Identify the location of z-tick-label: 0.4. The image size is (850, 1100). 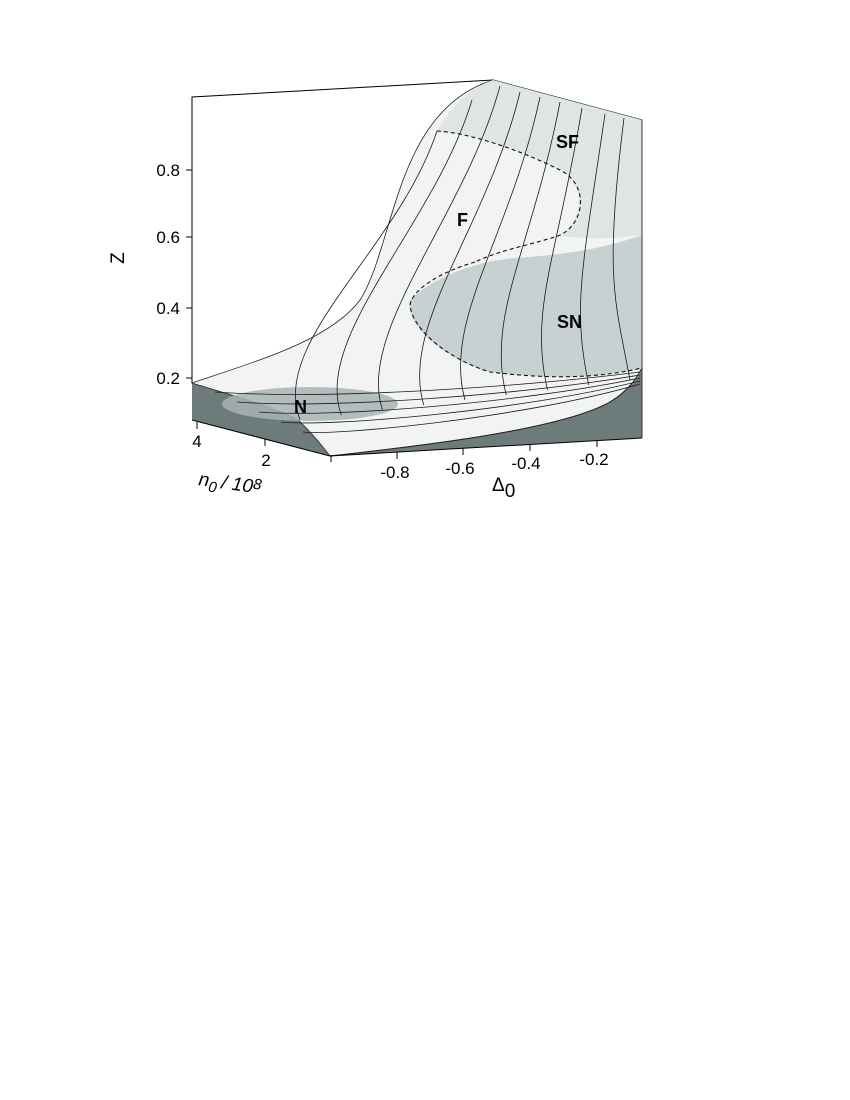
(168, 308).